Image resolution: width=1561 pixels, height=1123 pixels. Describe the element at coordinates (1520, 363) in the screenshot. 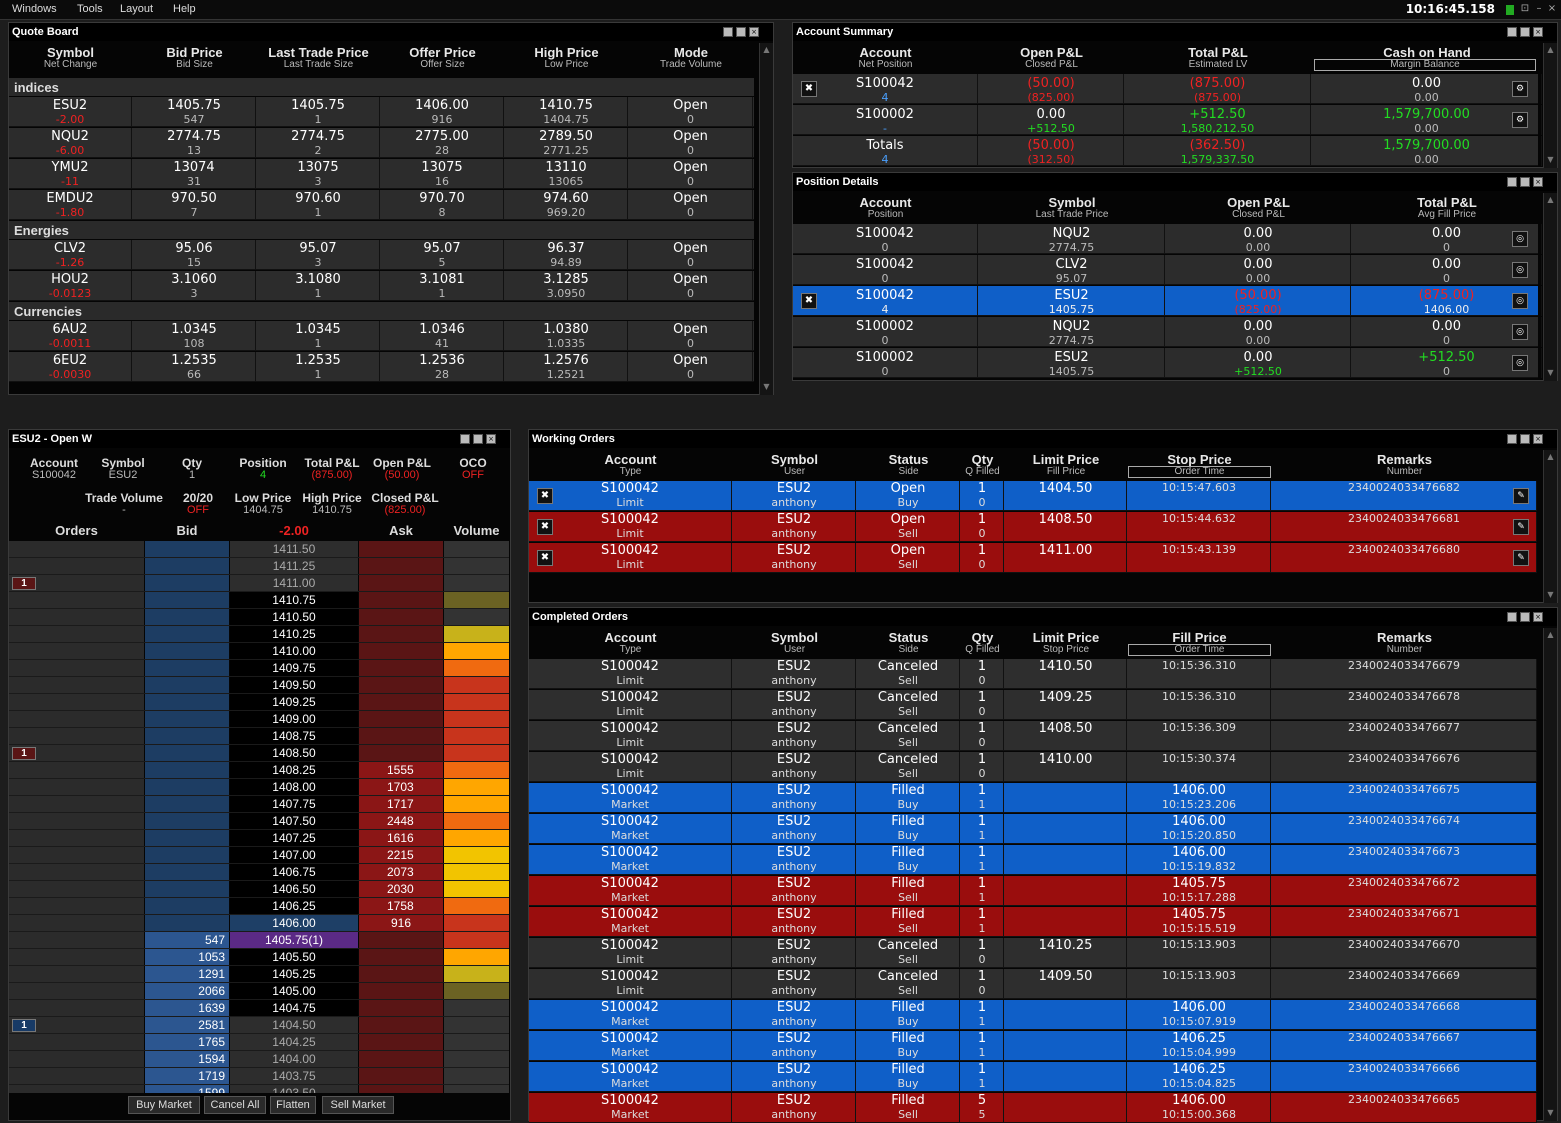

I see `position-action-icon: ◎` at that location.